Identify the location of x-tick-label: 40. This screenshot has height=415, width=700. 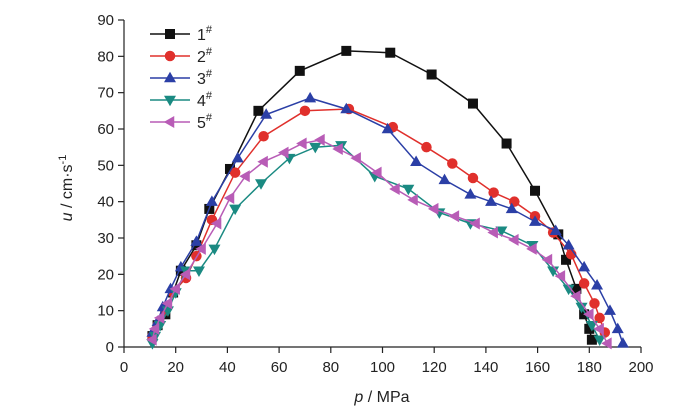
(227, 367).